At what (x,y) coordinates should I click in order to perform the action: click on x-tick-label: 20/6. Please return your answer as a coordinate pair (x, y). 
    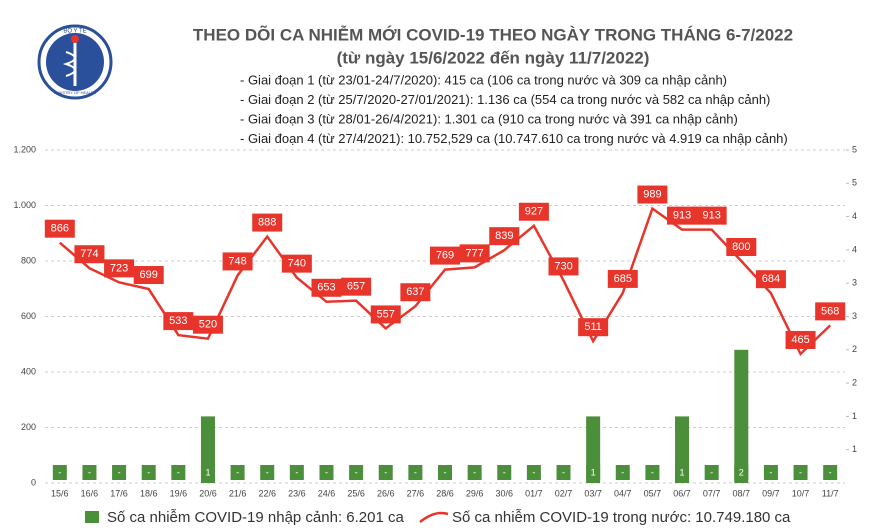
    Looking at the image, I should click on (208, 493).